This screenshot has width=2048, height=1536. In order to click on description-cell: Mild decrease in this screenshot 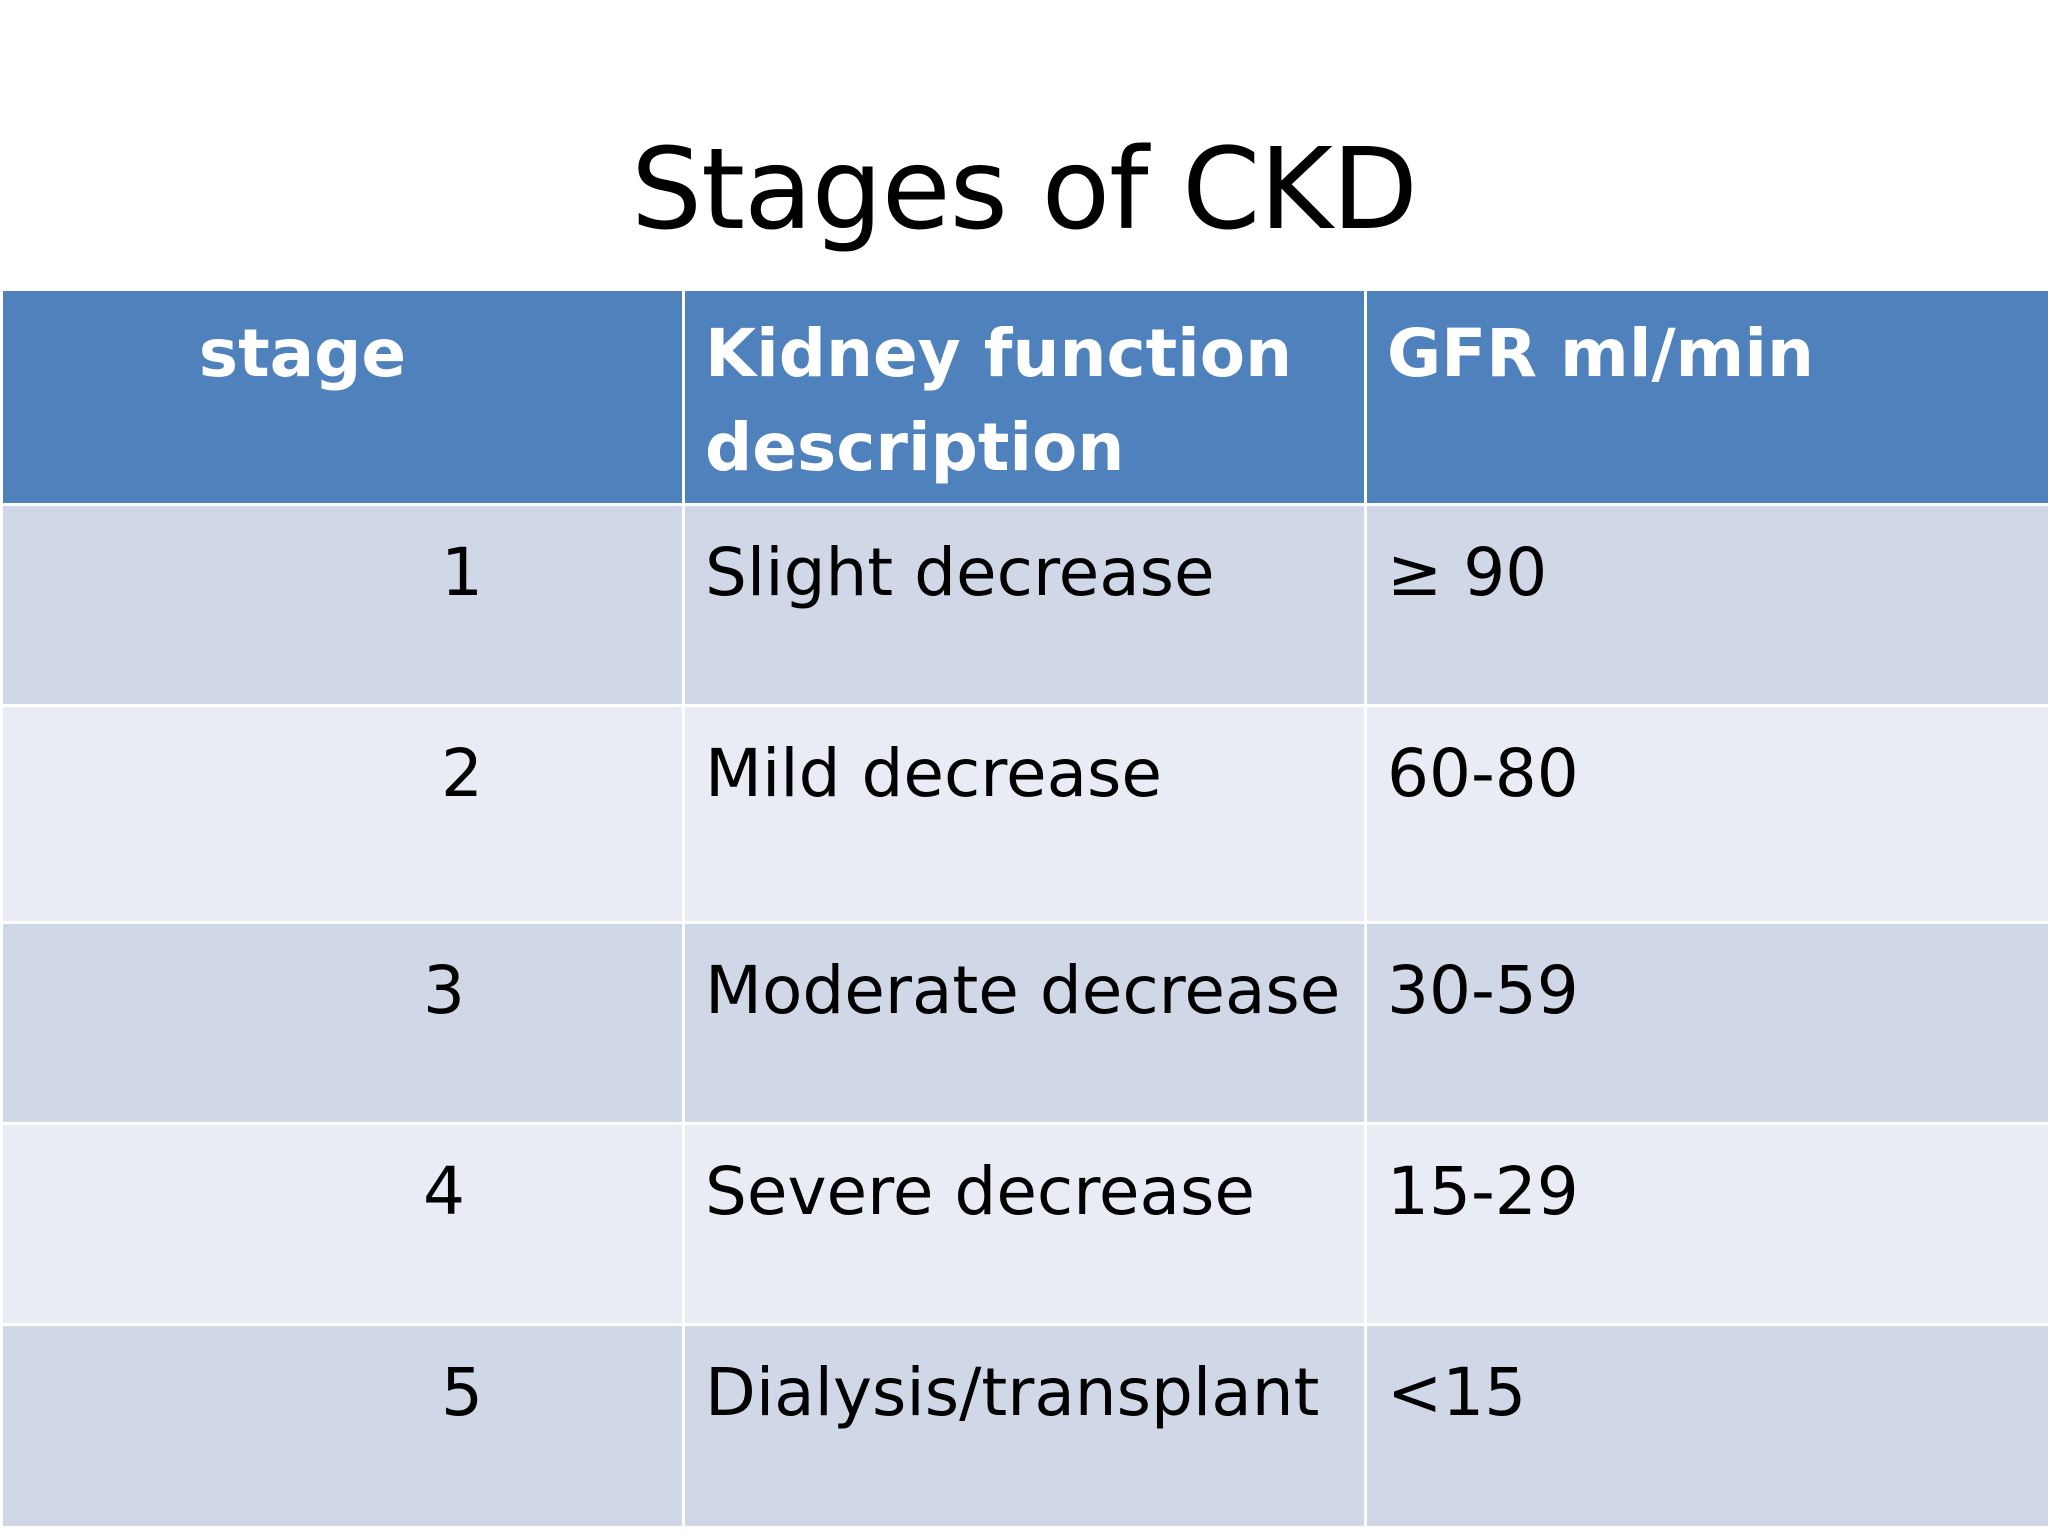, I will do `click(1024, 814)`.